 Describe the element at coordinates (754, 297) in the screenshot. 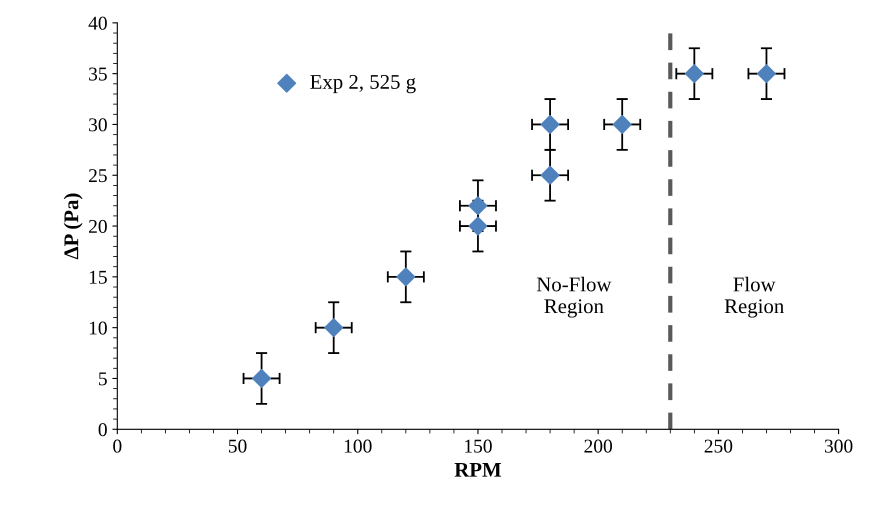

I see `annotation: Flow Region` at that location.